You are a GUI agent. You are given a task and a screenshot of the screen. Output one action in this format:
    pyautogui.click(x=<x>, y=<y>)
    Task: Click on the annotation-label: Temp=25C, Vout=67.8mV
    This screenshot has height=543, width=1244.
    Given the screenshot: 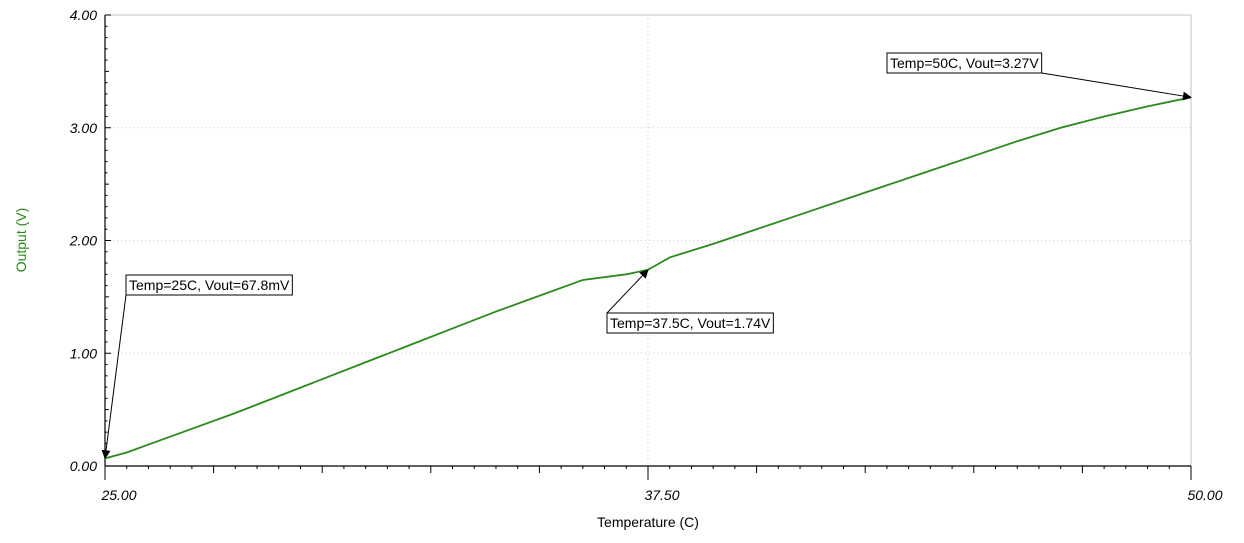 What is the action you would take?
    pyautogui.click(x=209, y=285)
    